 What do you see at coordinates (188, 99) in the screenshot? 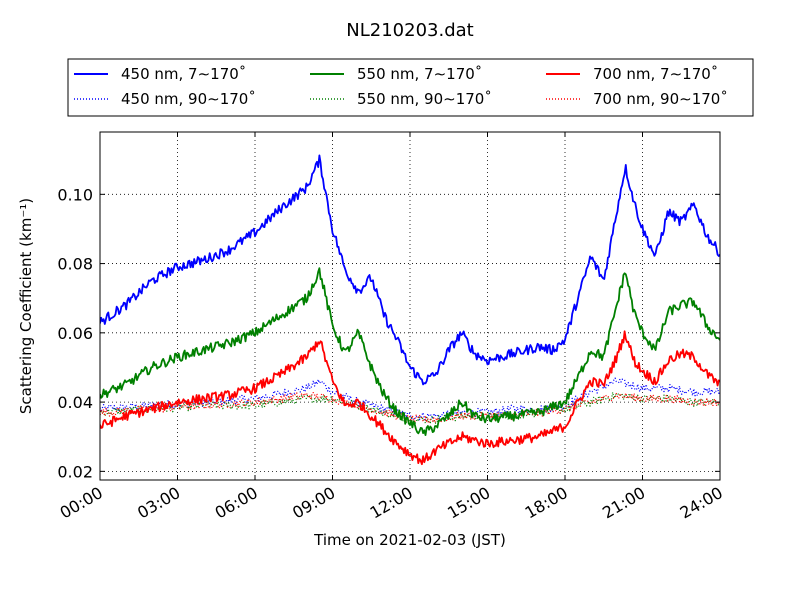
I see `legend-label-1: 450 nm, 90∼170˚` at bounding box center [188, 99].